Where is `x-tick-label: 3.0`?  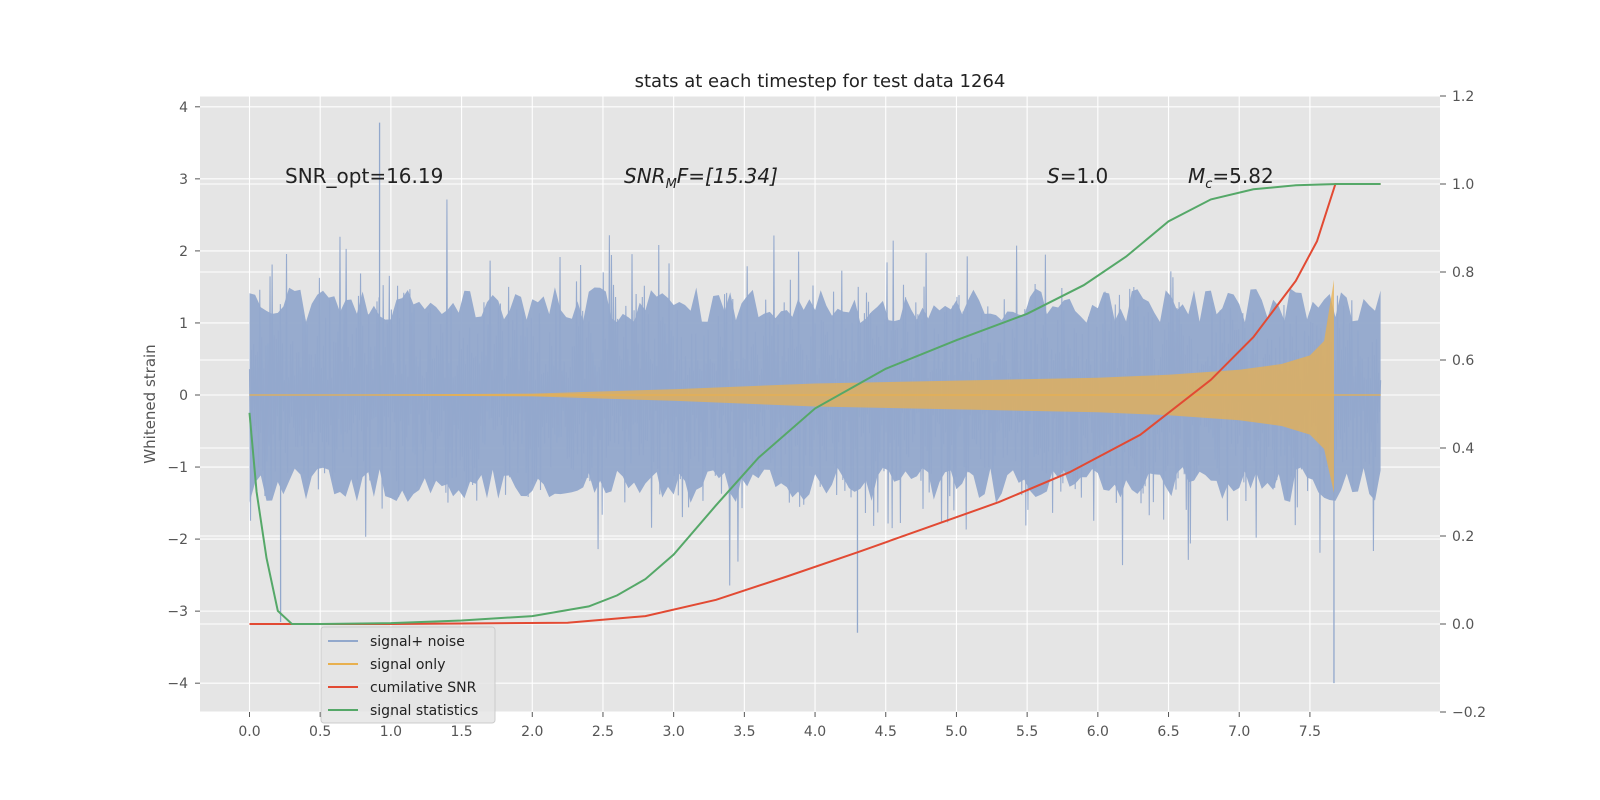 x-tick-label: 3.0 is located at coordinates (674, 732).